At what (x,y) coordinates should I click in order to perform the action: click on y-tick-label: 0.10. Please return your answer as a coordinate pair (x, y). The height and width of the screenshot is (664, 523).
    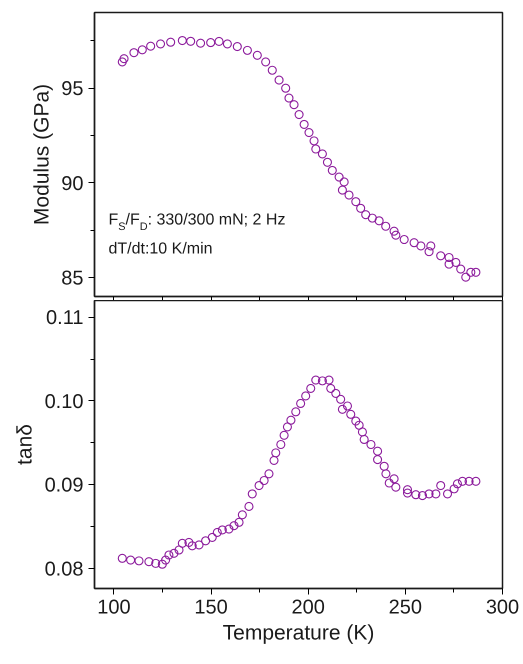
    Looking at the image, I should click on (64, 401).